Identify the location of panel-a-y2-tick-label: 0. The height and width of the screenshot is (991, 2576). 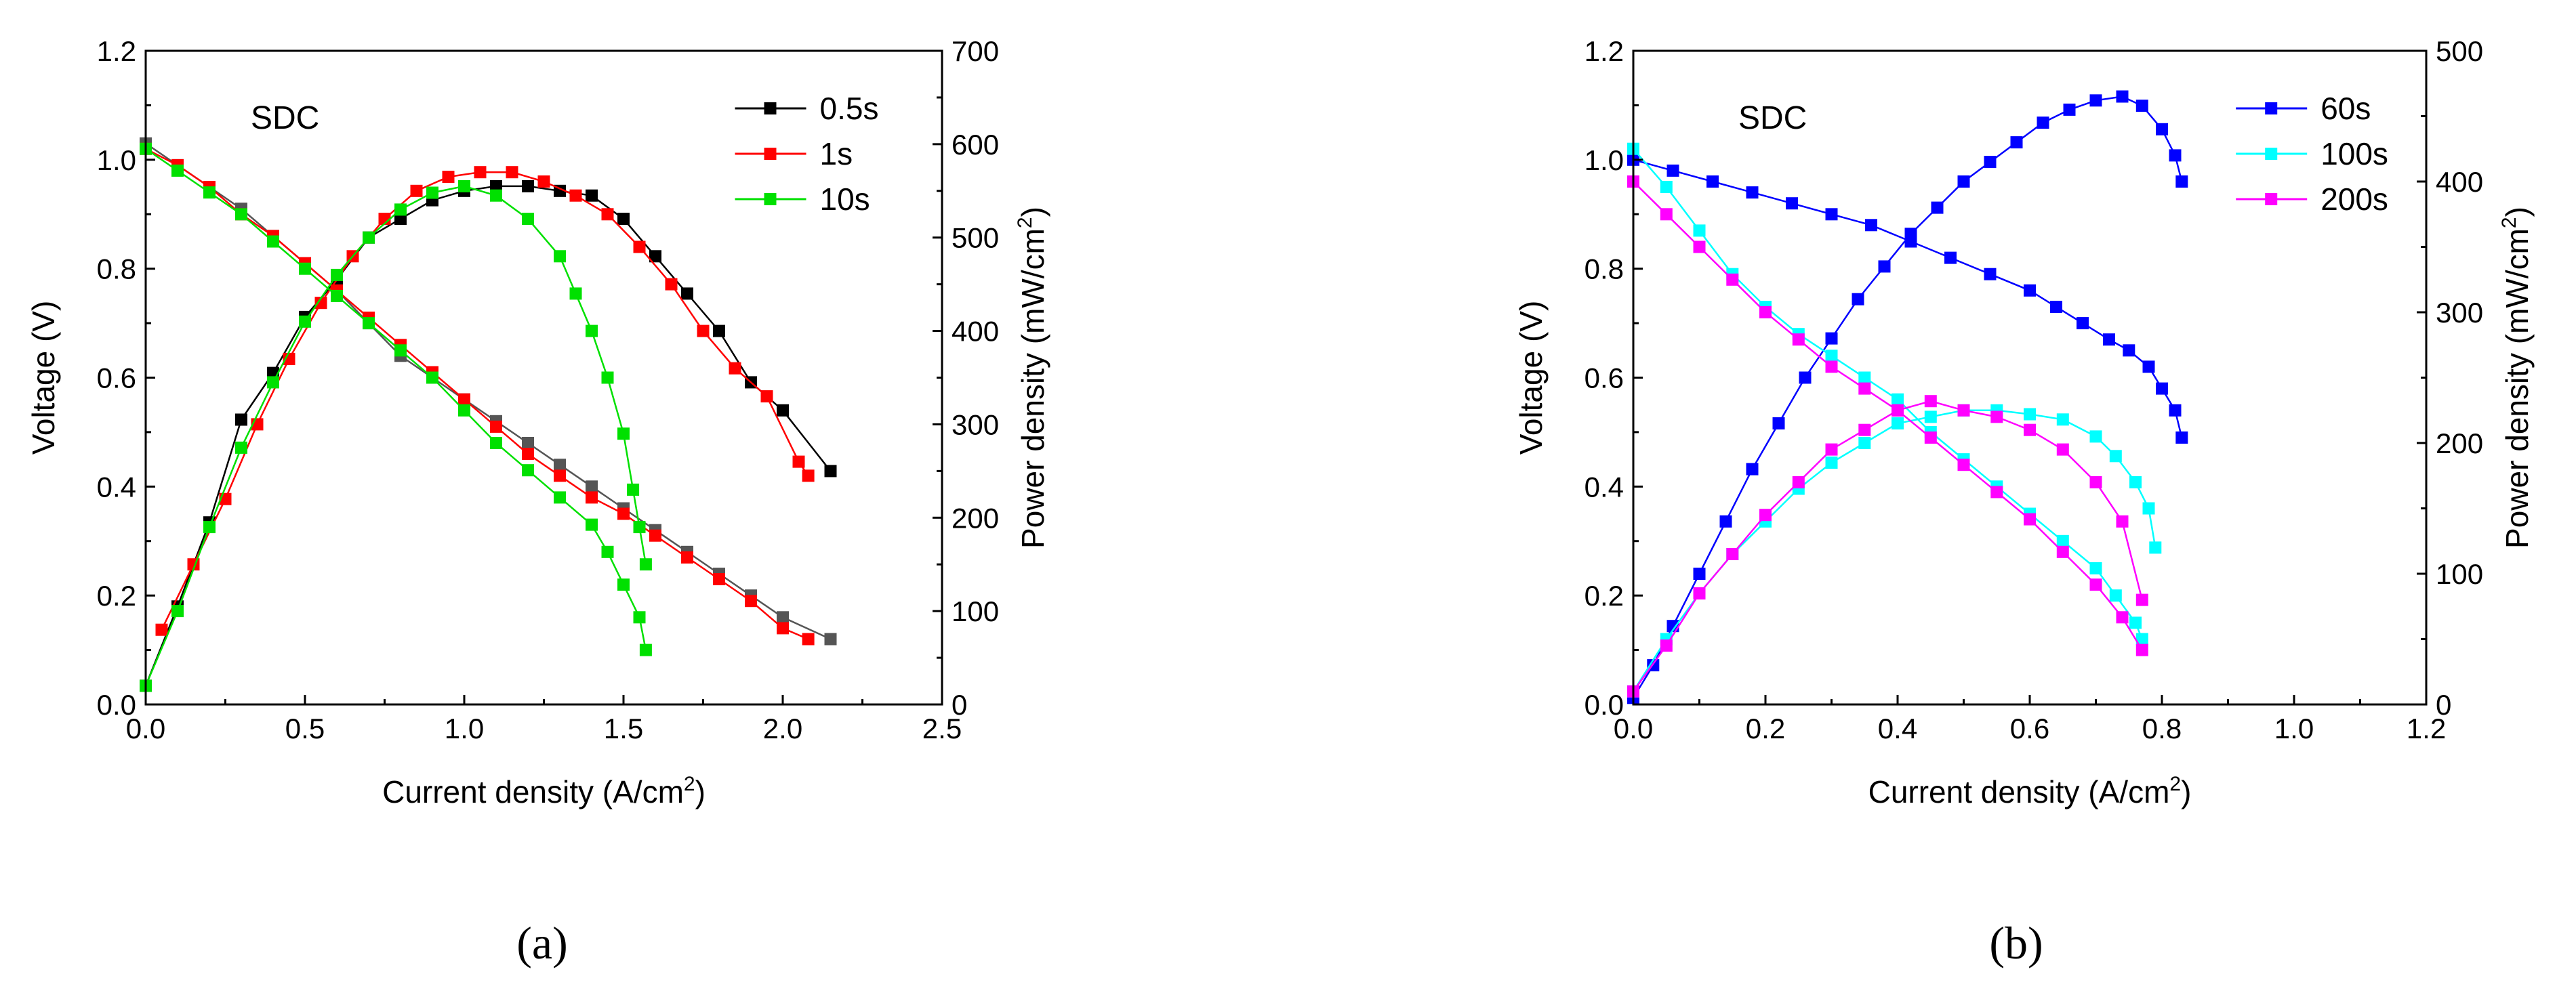
(960, 705).